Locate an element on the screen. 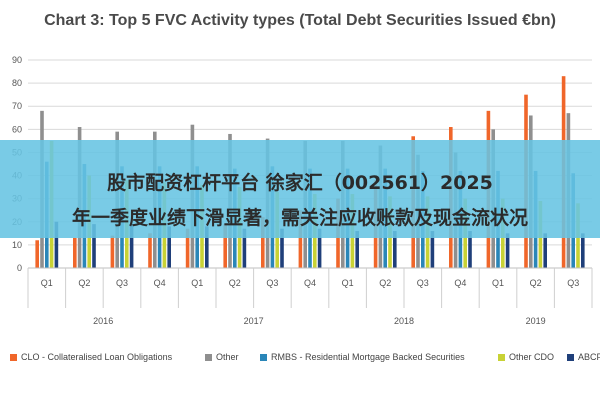 The height and width of the screenshot is (400, 600). legend-item: CLO - Collateralised Loan Obligations is located at coordinates (91, 357).